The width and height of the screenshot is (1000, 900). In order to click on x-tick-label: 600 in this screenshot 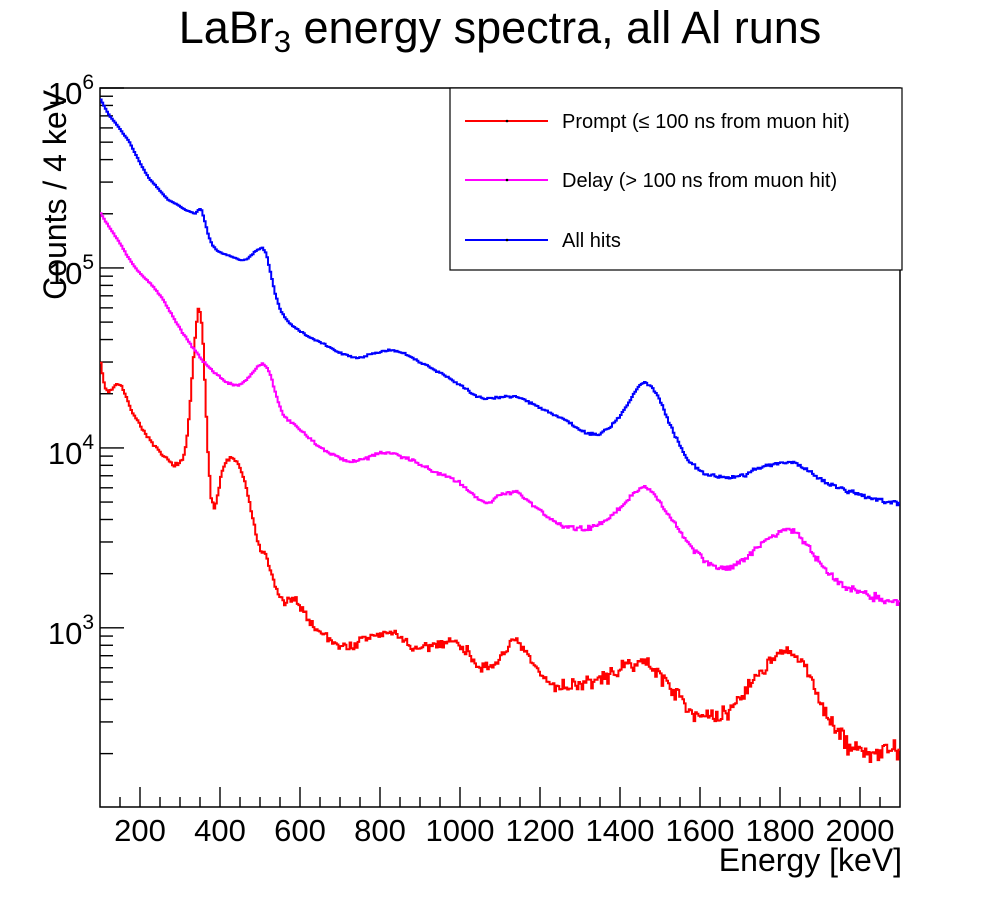, I will do `click(300, 830)`.